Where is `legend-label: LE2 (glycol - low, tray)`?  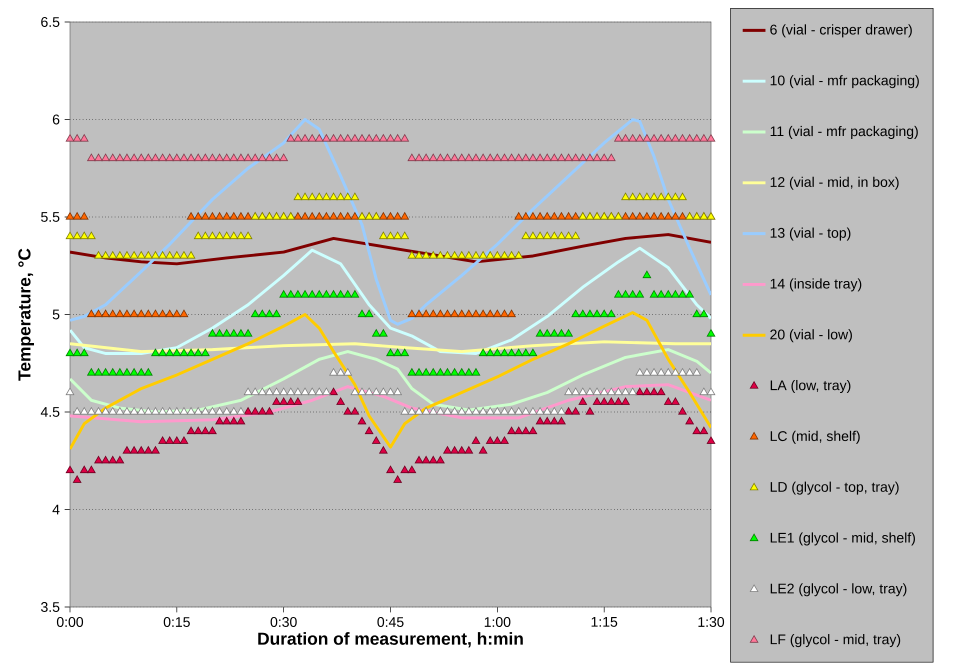
legend-label: LE2 (glycol - low, tray) is located at coordinates (838, 589).